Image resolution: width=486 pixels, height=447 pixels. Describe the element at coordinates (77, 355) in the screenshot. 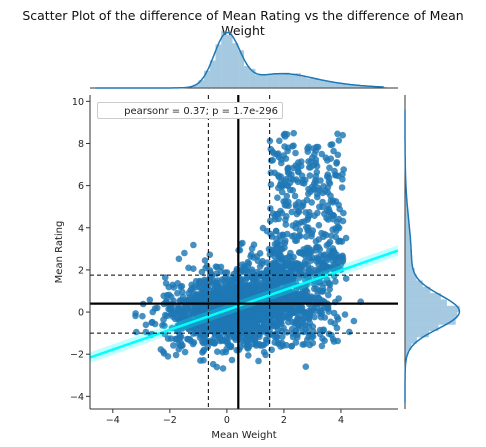

I see `y-tick-label: −2` at that location.